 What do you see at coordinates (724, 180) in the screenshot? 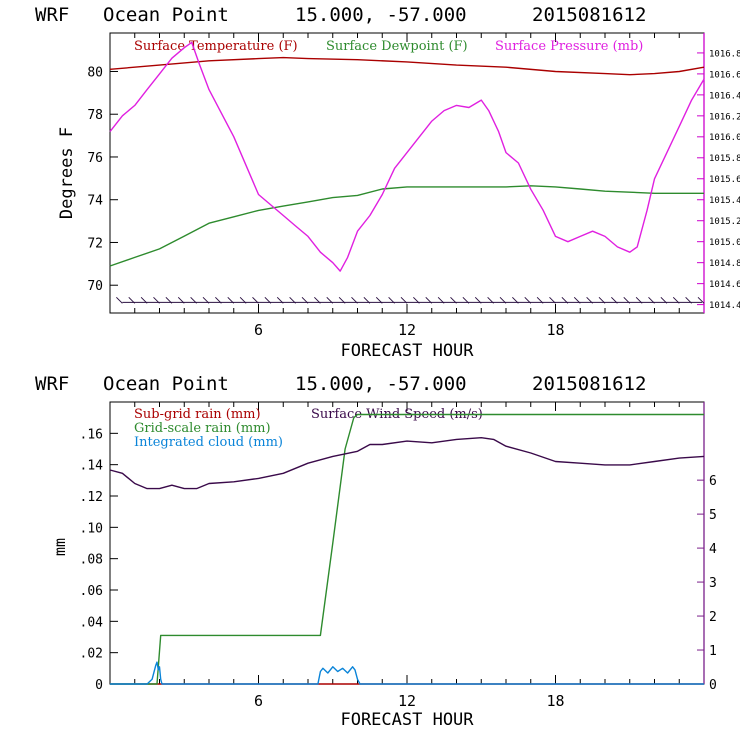
I see `y-right-tick-label: 1015.6` at bounding box center [724, 180].